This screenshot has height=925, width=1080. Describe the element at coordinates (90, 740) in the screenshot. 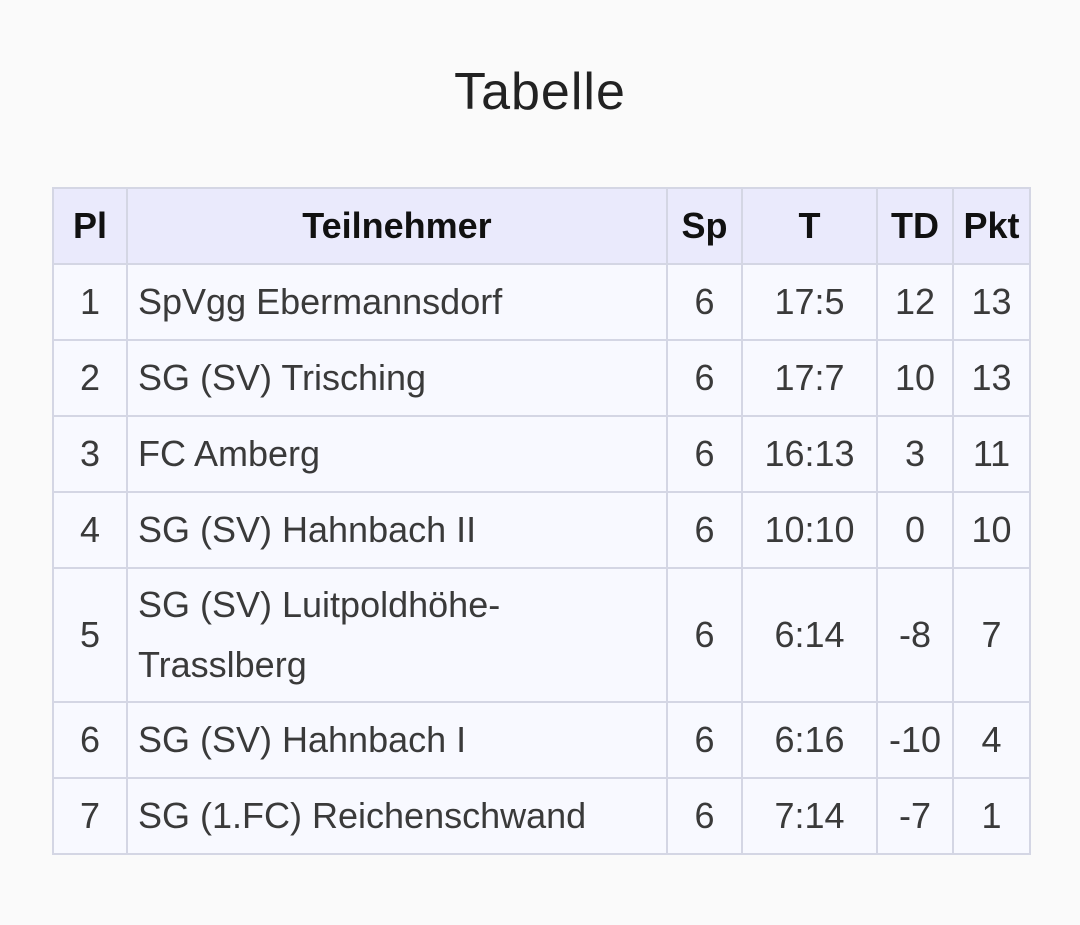

I see `rank-cell: 6` at that location.